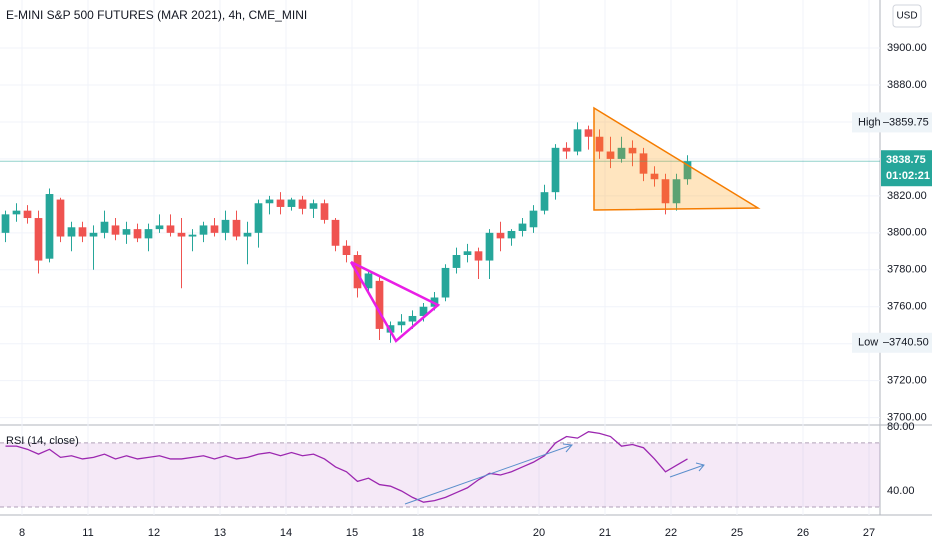  What do you see at coordinates (907, 48) in the screenshot?
I see `y-tick-label: 3900.00` at bounding box center [907, 48].